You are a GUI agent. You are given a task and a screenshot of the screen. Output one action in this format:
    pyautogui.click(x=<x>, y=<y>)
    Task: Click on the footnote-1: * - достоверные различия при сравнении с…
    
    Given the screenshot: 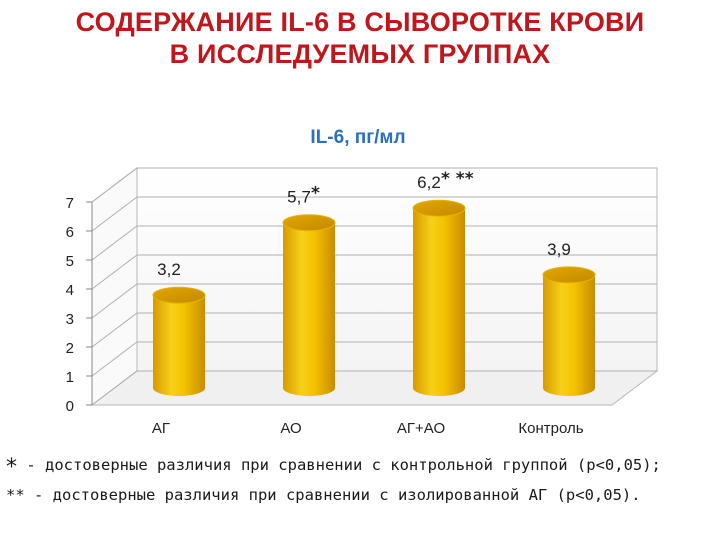 What is the action you would take?
    pyautogui.click(x=362, y=467)
    